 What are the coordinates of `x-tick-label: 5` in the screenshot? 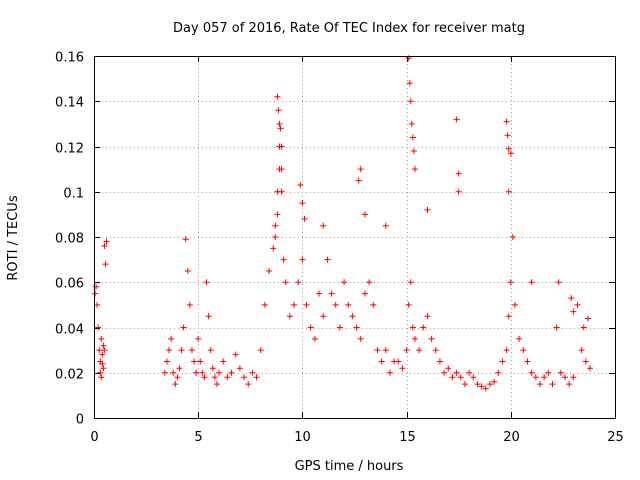 It's located at (198, 437).